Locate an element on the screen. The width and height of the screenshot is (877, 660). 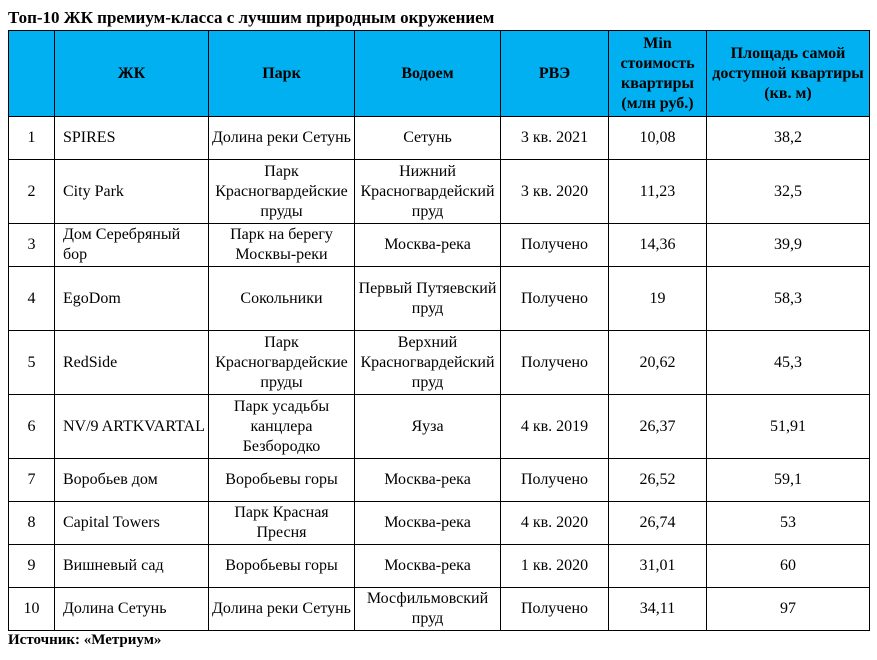
cell-water: Первый Путяевский пруд is located at coordinates (427, 298).